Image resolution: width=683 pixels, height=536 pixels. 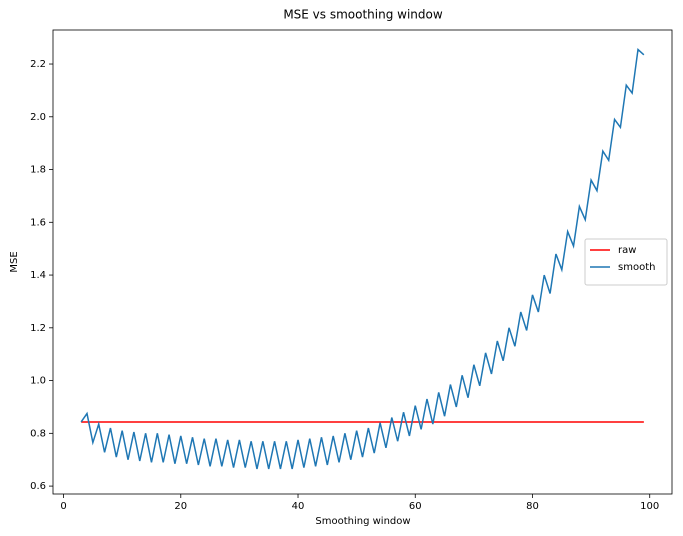 What do you see at coordinates (38, 222) in the screenshot?
I see `y-tick-label: 1.6` at bounding box center [38, 222].